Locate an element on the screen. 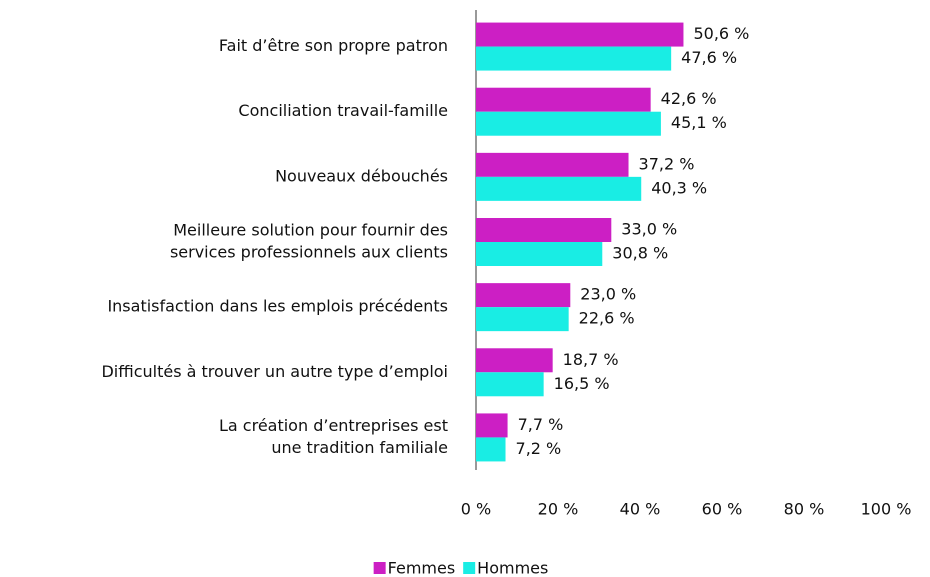 The width and height of the screenshot is (930, 577). value-label: 50,6 % is located at coordinates (721, 33).